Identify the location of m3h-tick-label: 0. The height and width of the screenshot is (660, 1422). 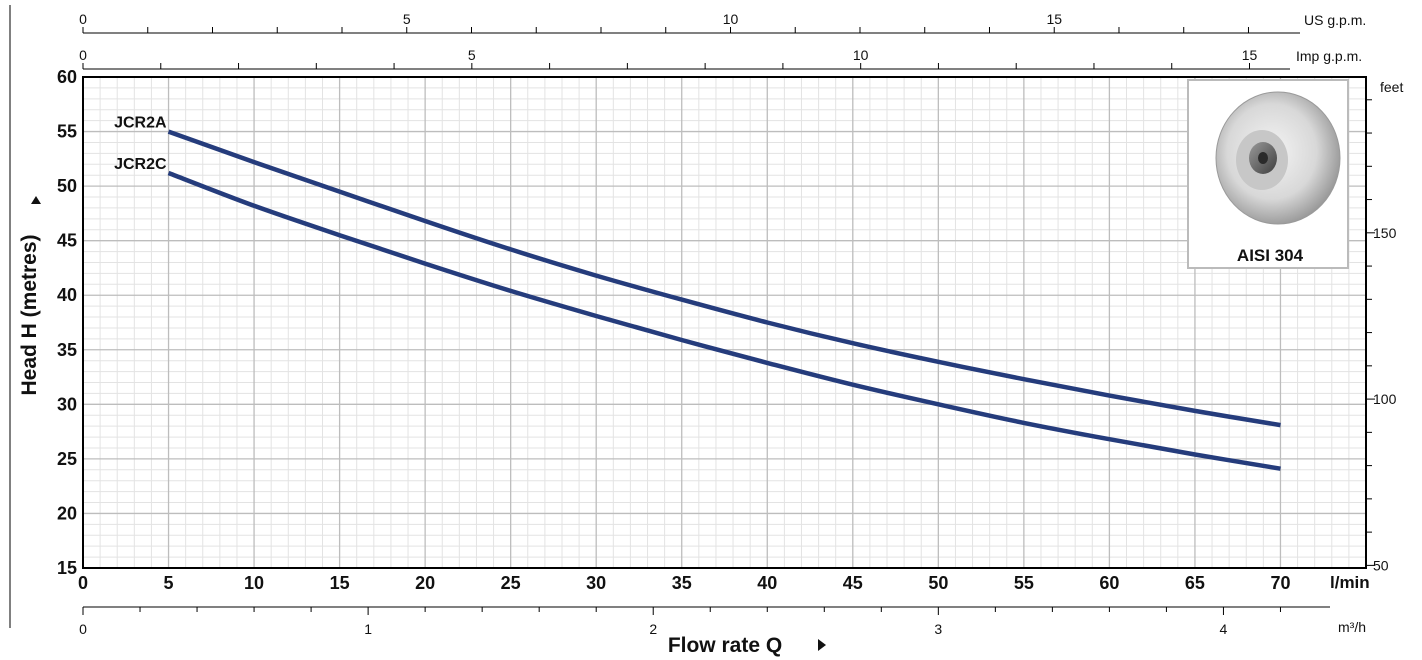
(83, 629).